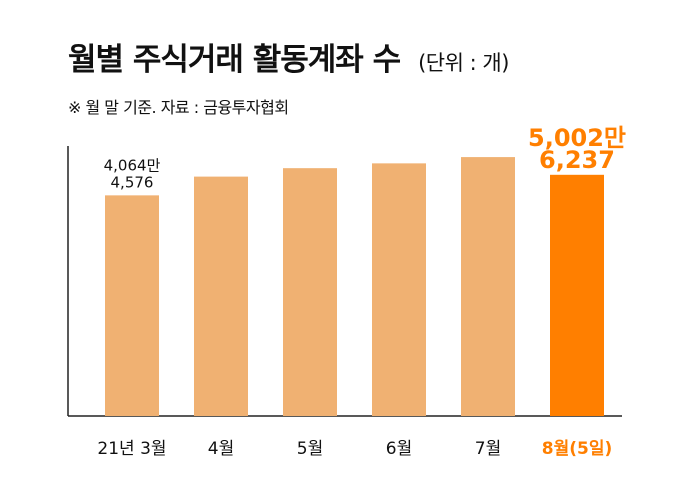 This screenshot has width=680, height=499. I want to click on x-tick-label: 5월, so click(310, 449).